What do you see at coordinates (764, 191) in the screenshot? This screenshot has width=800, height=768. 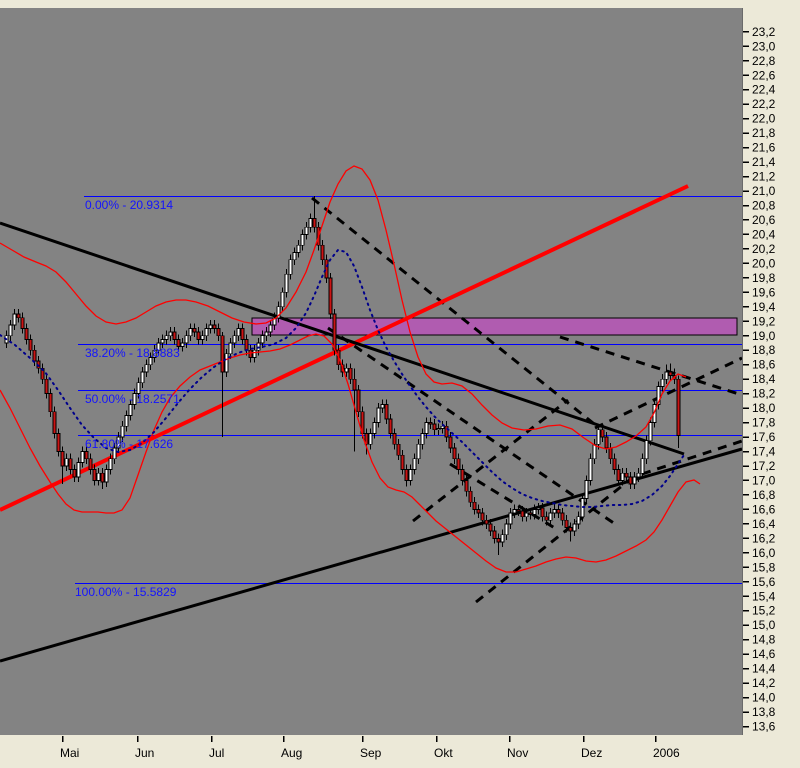 I see `y-tick-label: 21,0` at bounding box center [764, 191].